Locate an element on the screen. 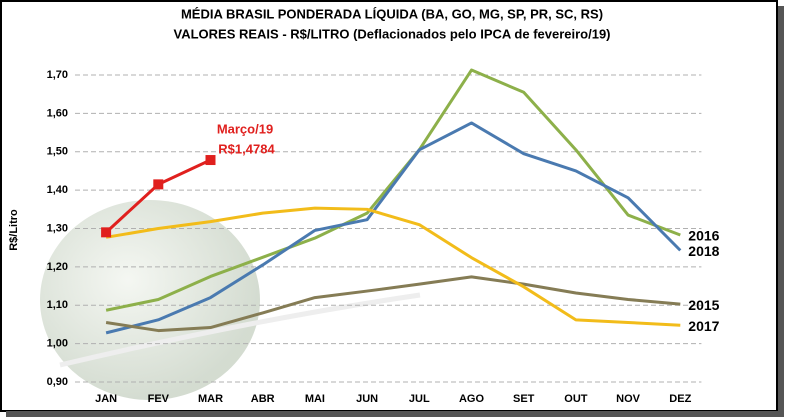  series-line is located at coordinates (393, 304).